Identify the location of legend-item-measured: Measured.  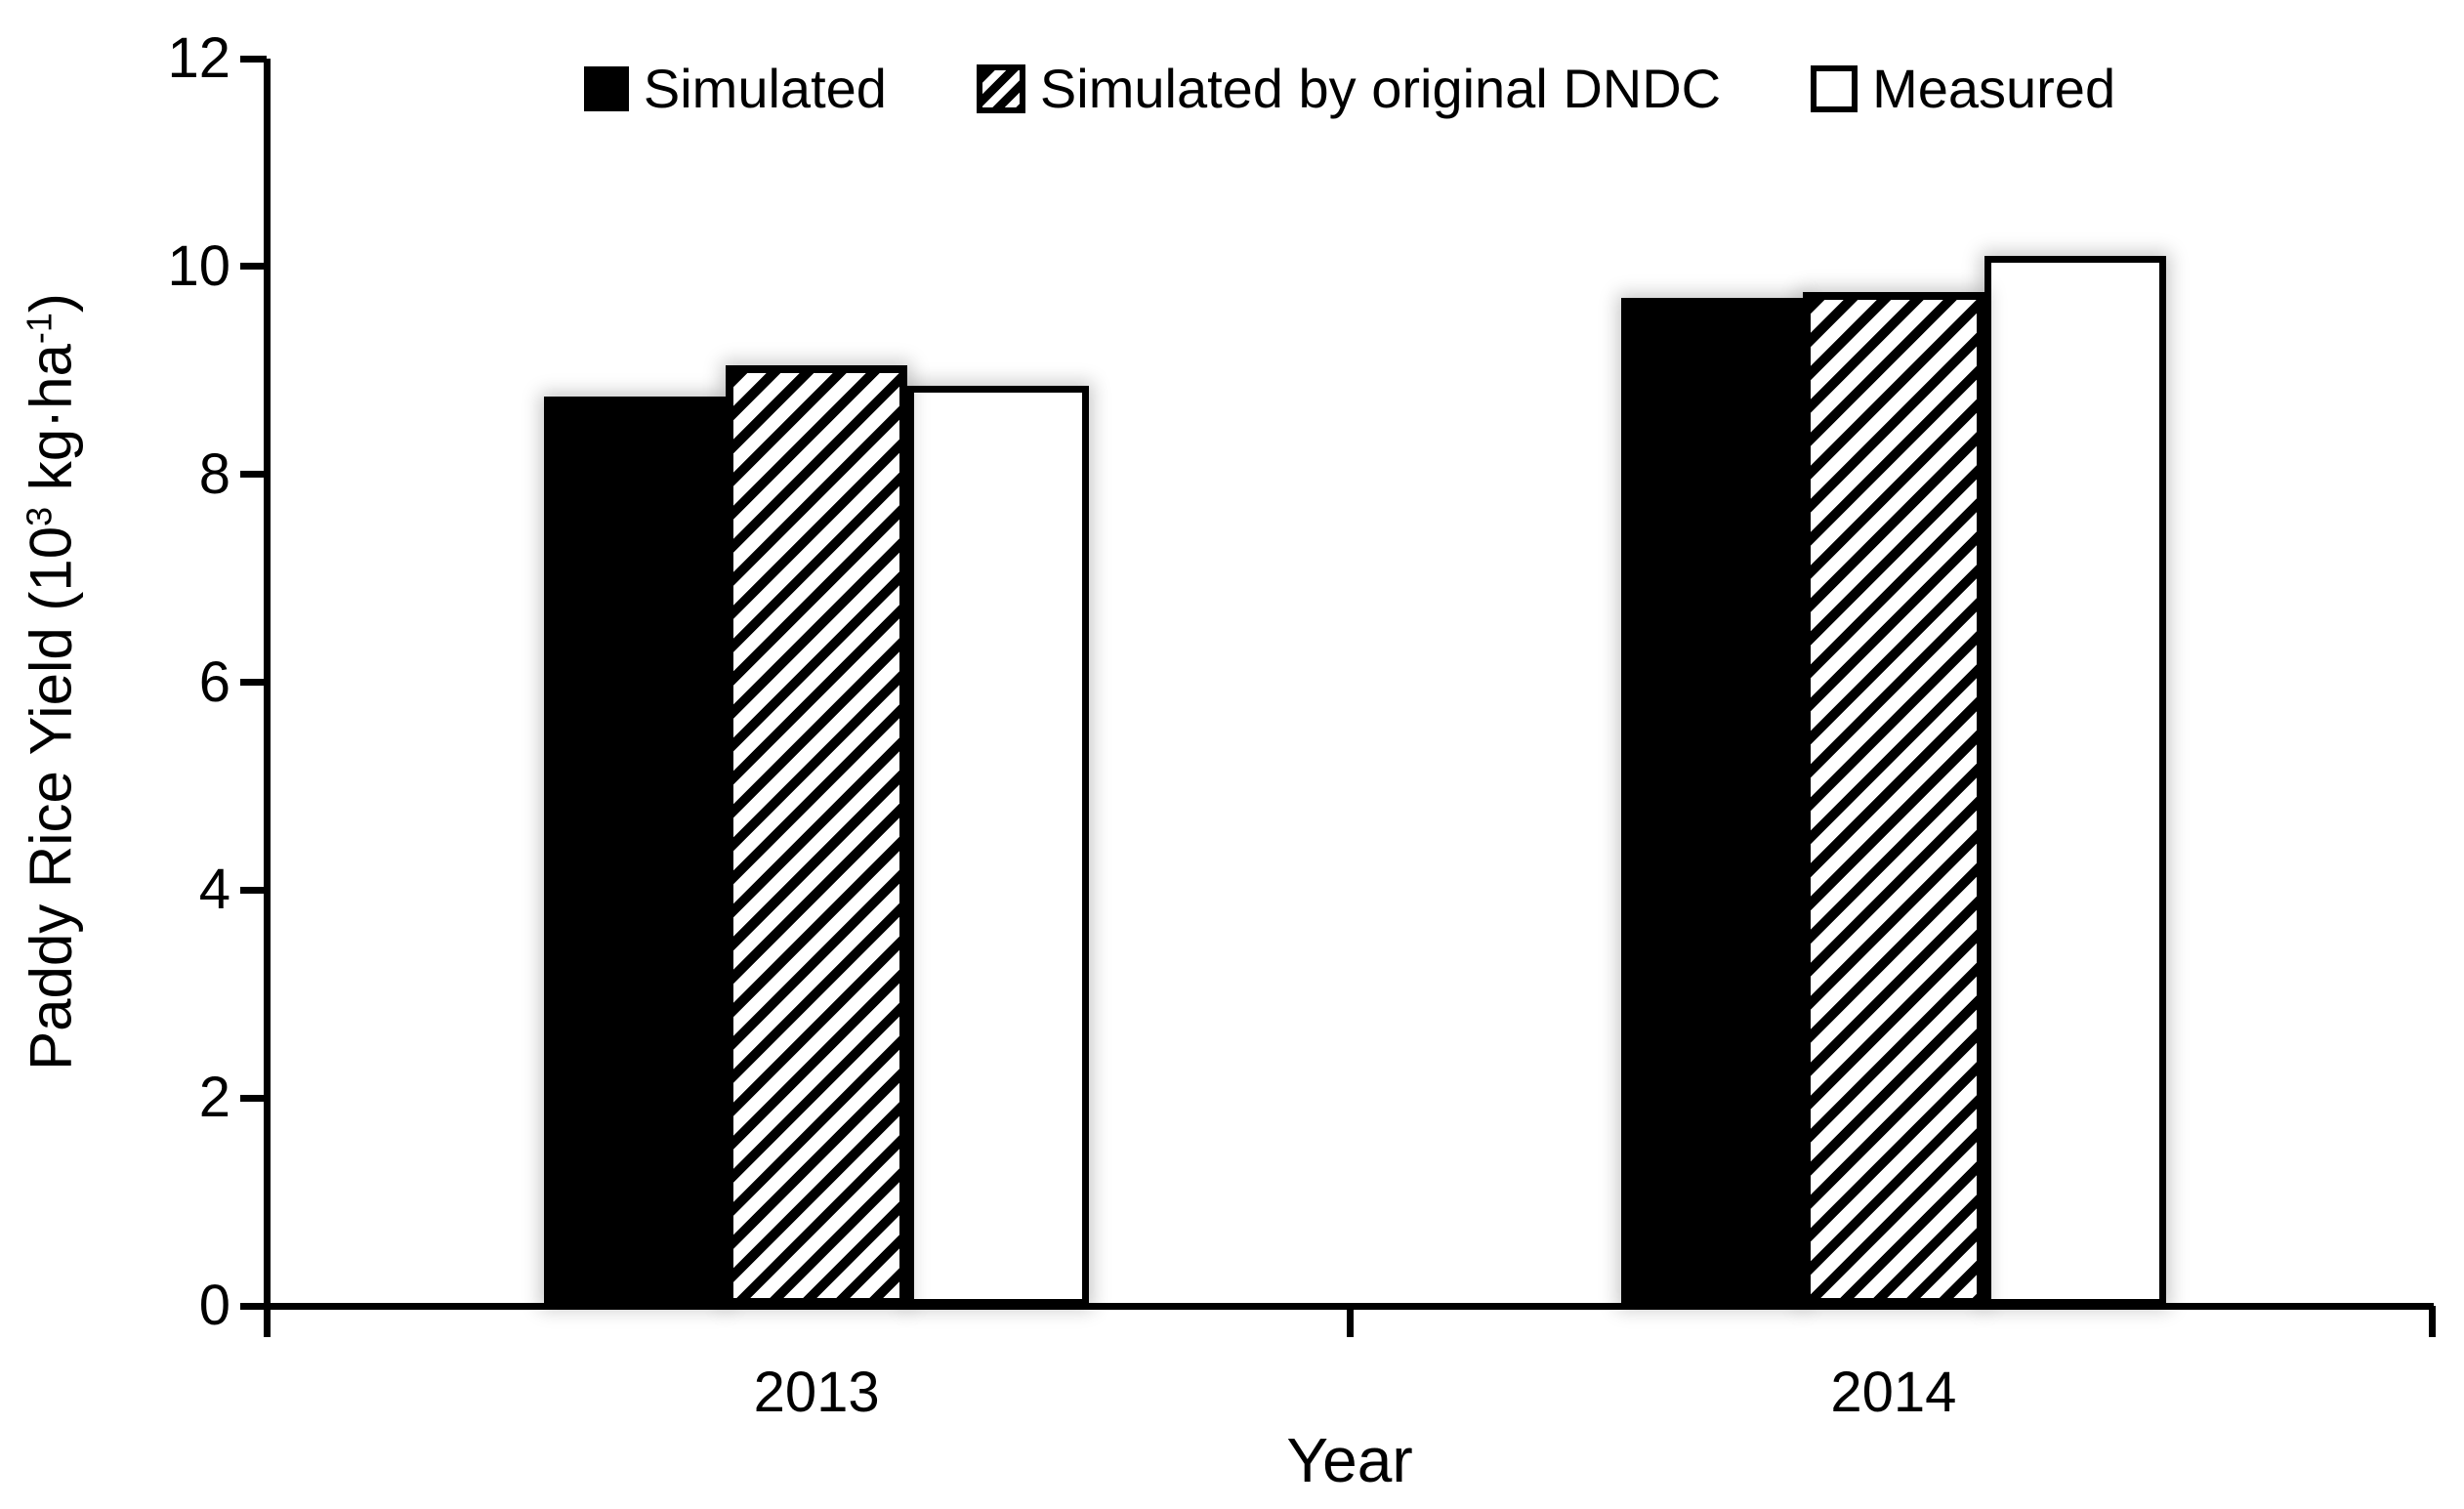
(1963, 89).